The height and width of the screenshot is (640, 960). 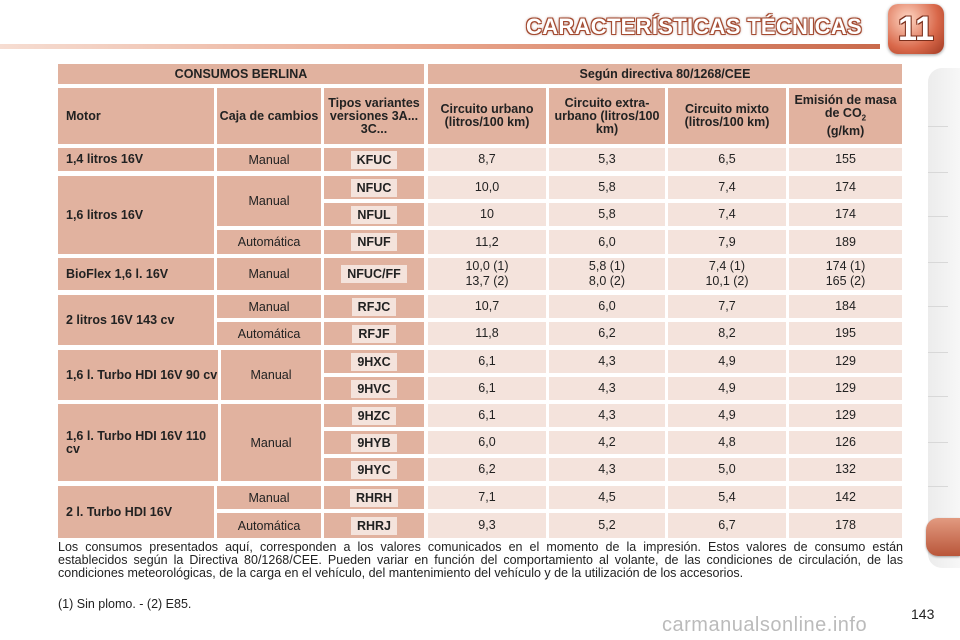 What do you see at coordinates (923, 614) in the screenshot?
I see `page-number: 143` at bounding box center [923, 614].